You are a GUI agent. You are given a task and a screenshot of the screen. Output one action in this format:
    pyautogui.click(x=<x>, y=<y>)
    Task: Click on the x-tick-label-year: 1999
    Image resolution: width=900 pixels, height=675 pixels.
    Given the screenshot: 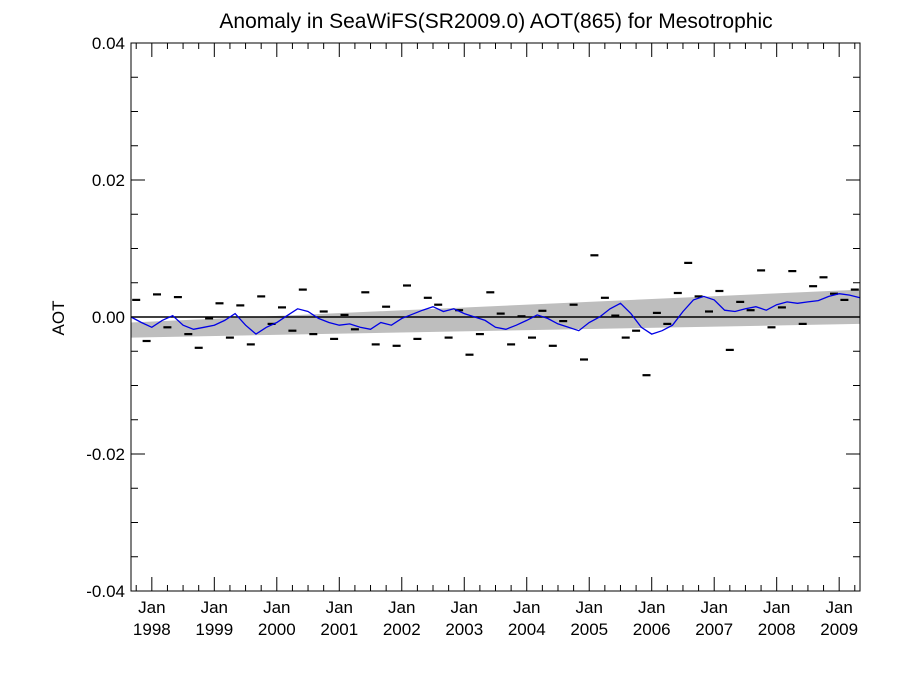 What is the action you would take?
    pyautogui.click(x=214, y=629)
    